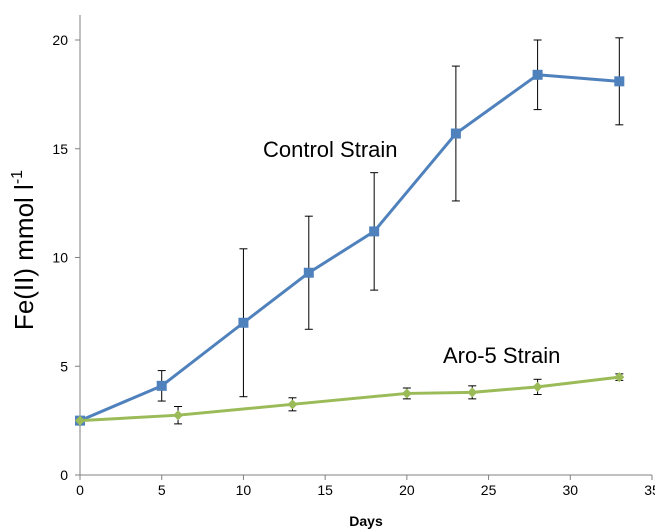 The height and width of the screenshot is (532, 655). What do you see at coordinates (80, 490) in the screenshot?
I see `x-tick-label: 0` at bounding box center [80, 490].